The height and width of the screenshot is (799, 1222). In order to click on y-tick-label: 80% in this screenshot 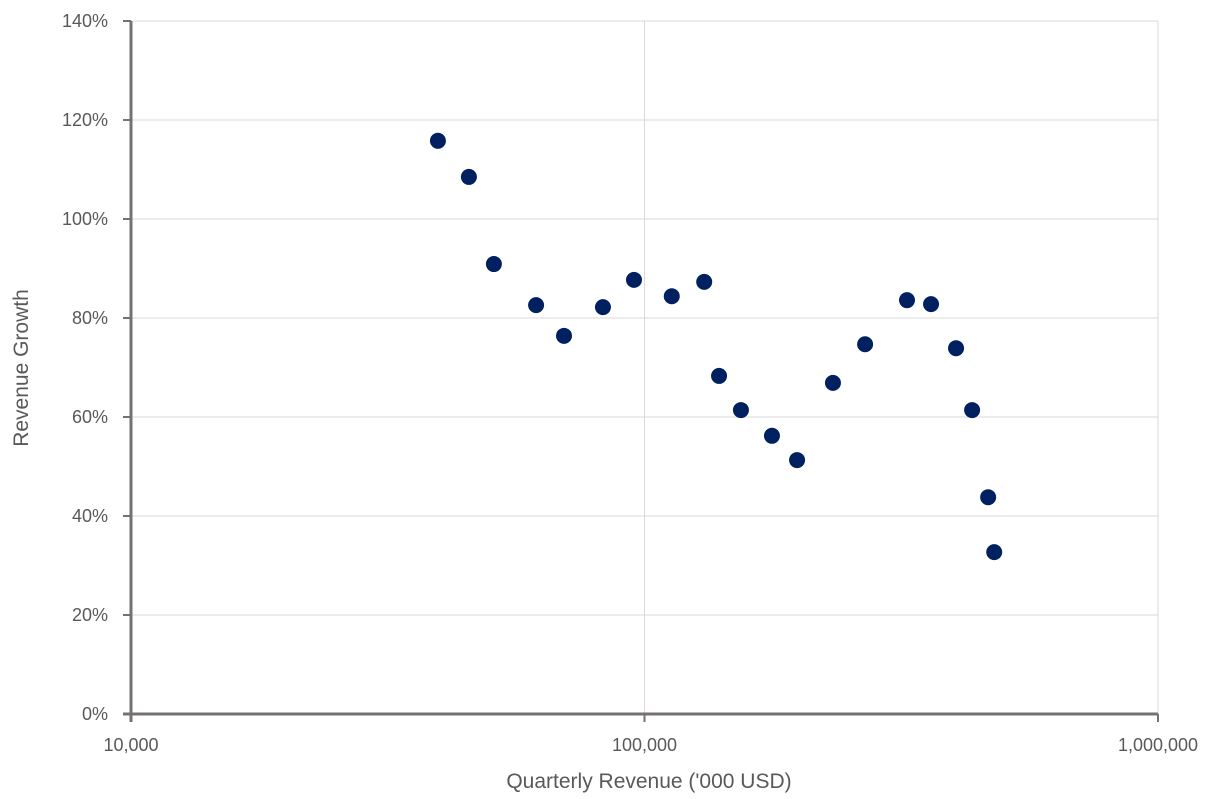, I will do `click(90, 318)`.